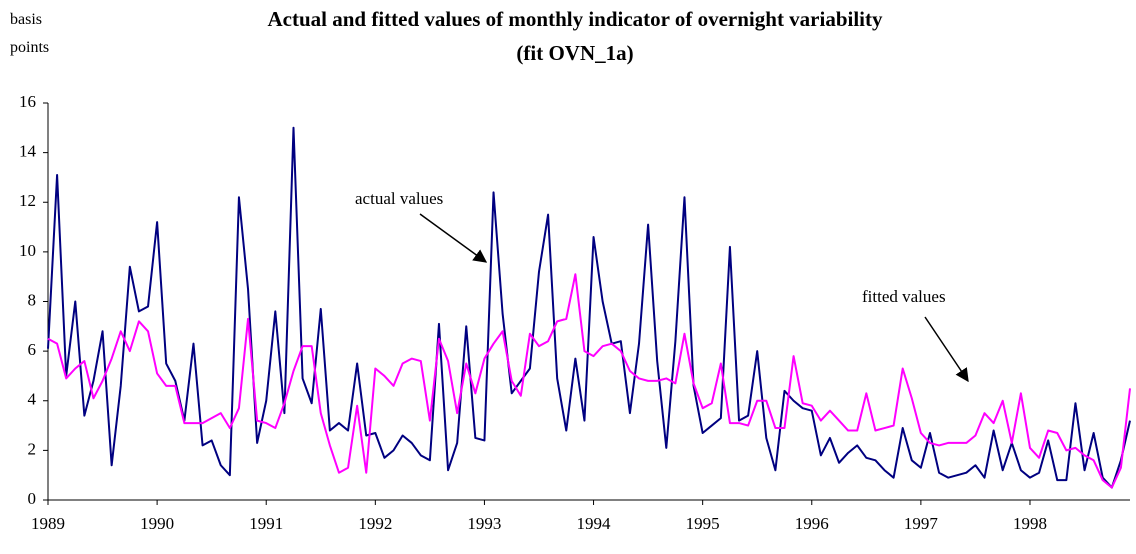 Image resolution: width=1136 pixels, height=554 pixels. I want to click on x-tick-label: 1994, so click(594, 523).